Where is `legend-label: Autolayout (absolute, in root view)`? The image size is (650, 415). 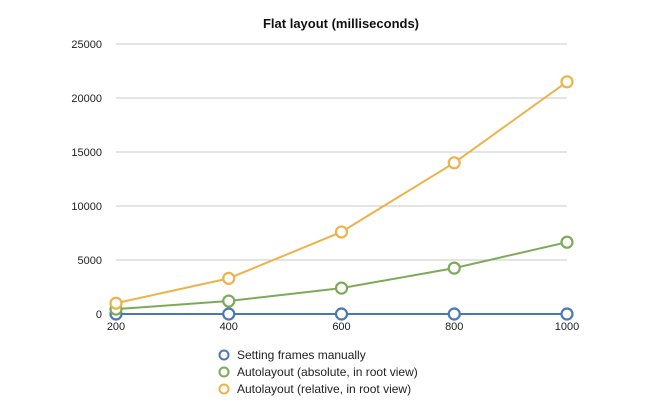
legend-label: Autolayout (absolute, in root view) is located at coordinates (327, 372).